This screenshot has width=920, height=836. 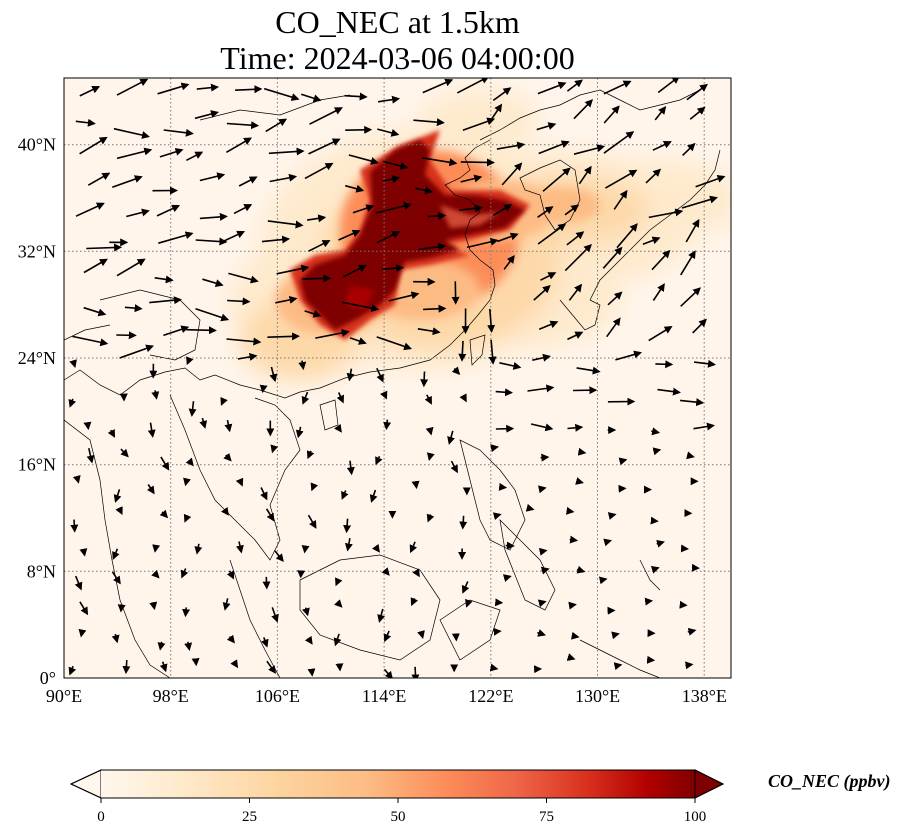 What do you see at coordinates (37, 465) in the screenshot?
I see `lat-tick-label: 16°N` at bounding box center [37, 465].